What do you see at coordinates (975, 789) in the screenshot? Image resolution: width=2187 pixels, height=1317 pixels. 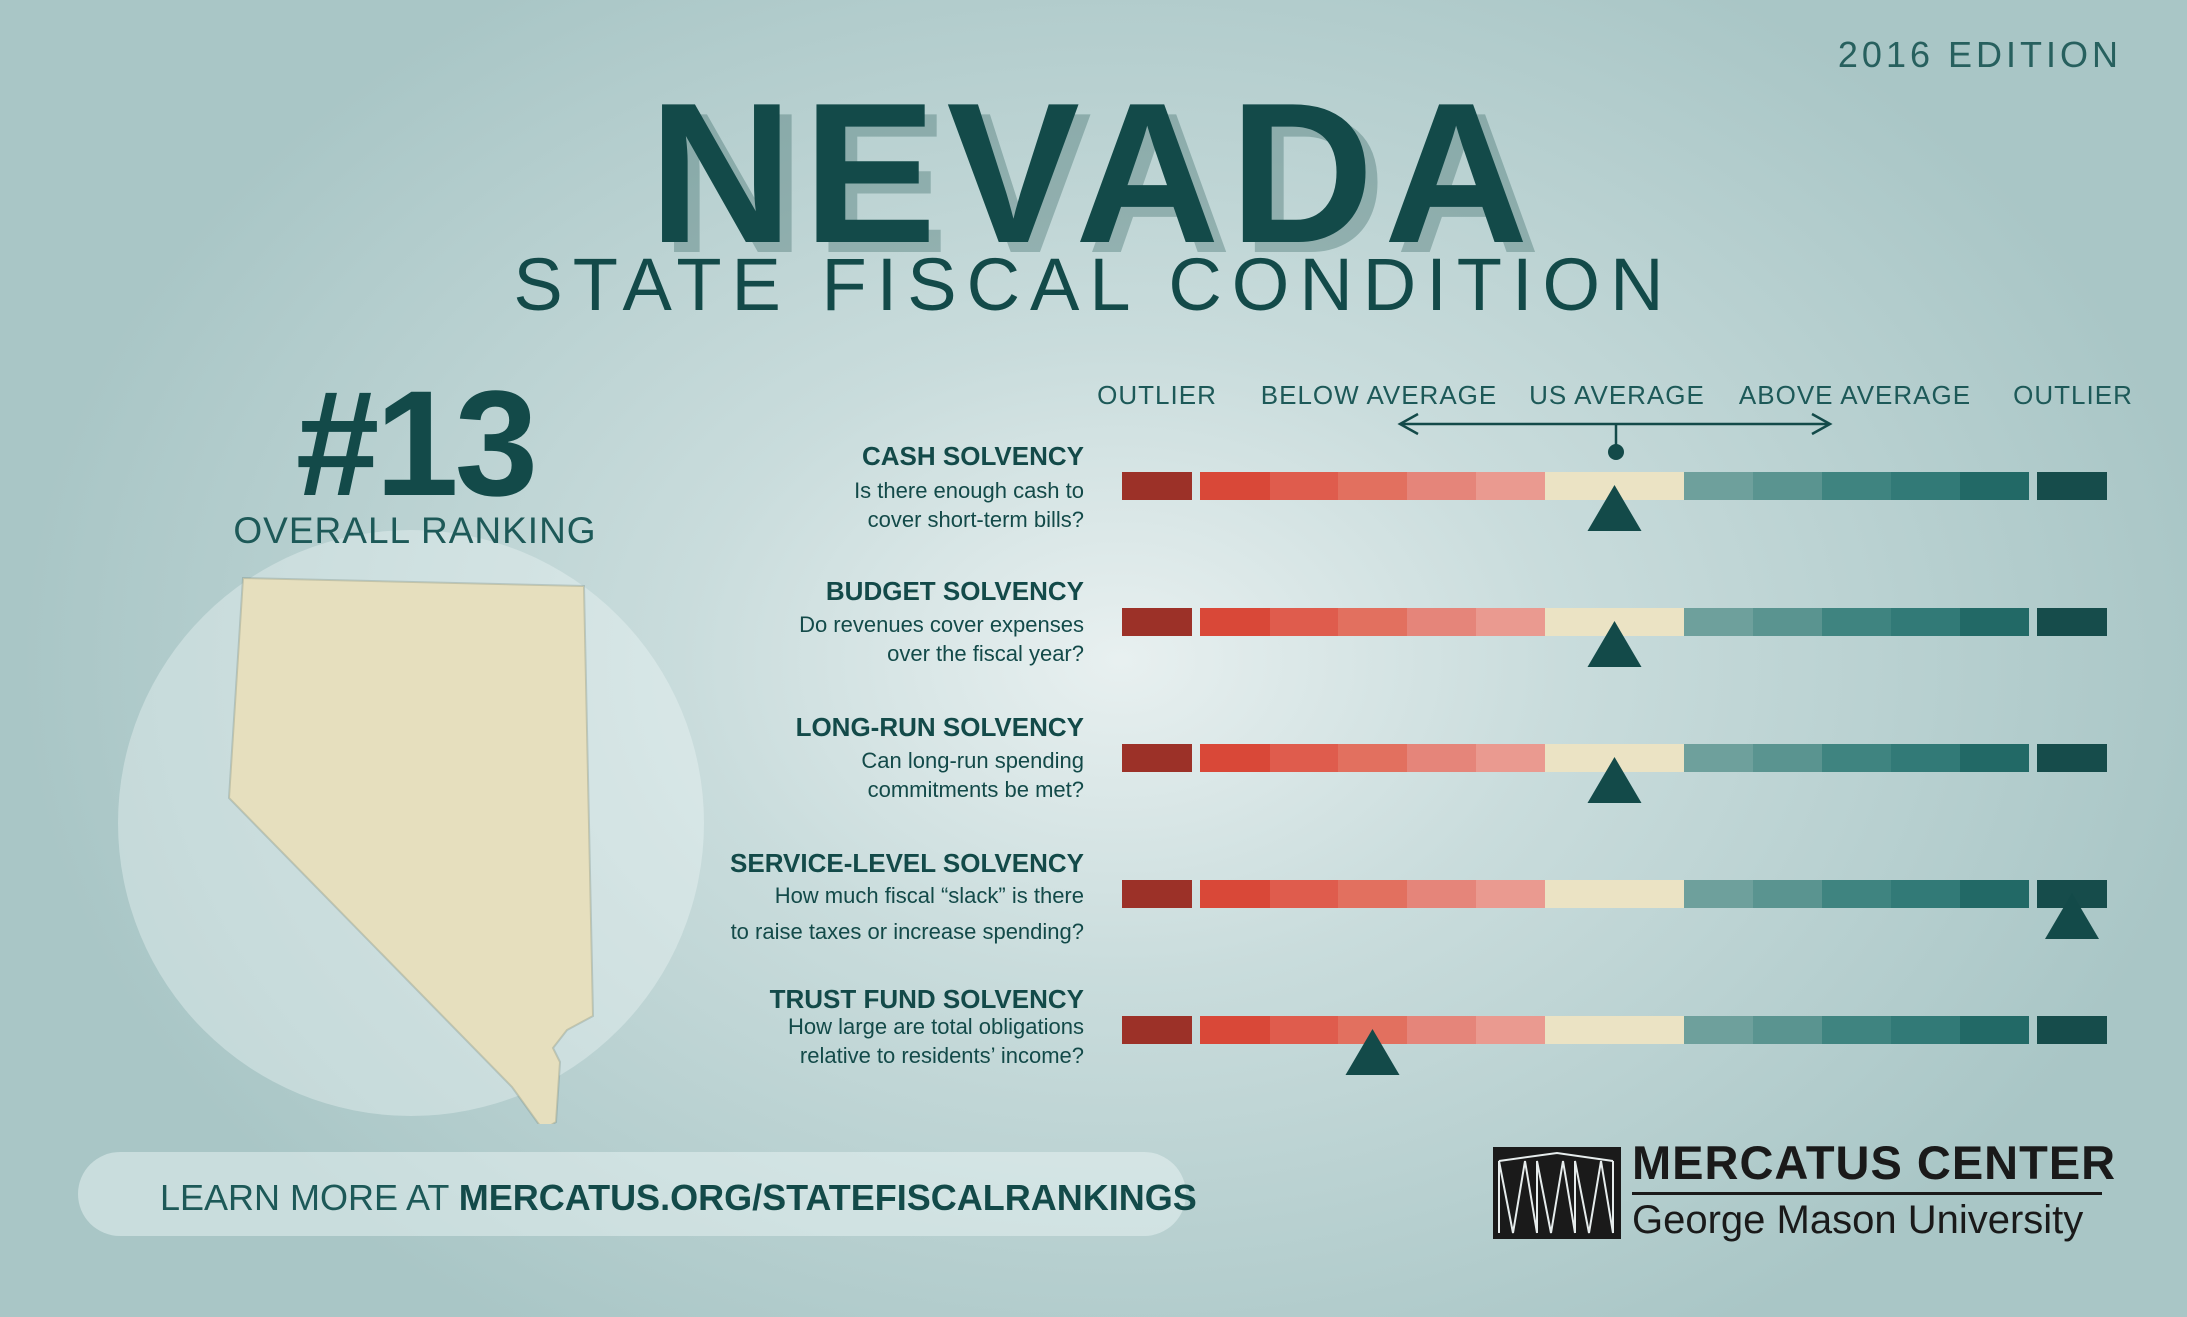 I see `category-question-line: commitments be met?` at bounding box center [975, 789].